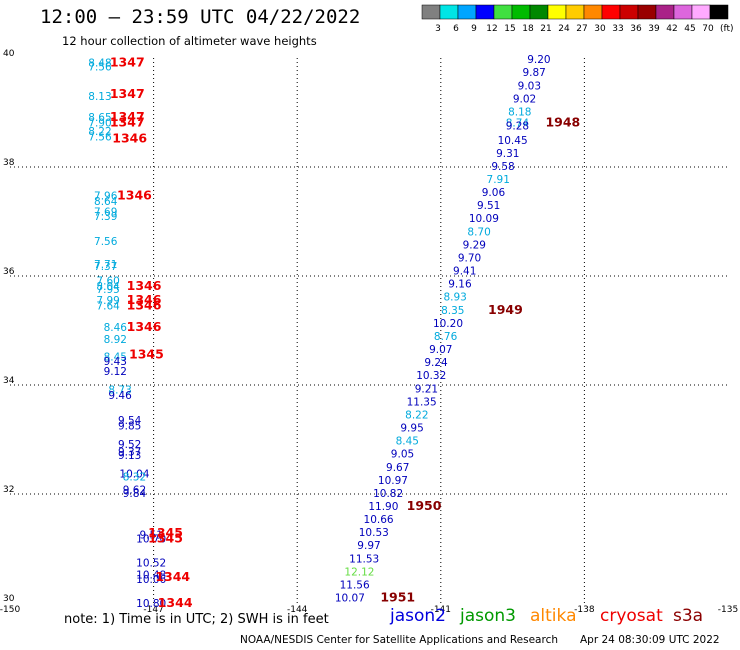 Image resolution: width=740 pixels, height=650 pixels. Describe the element at coordinates (474, 245) in the screenshot. I see `wave-height-point: 9.29` at that location.